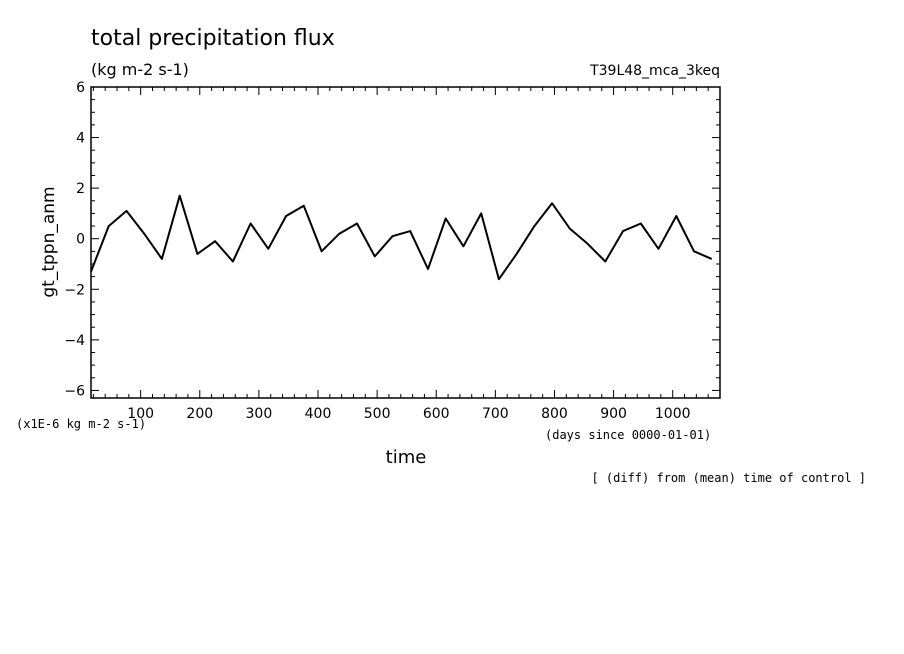  What do you see at coordinates (80, 240) in the screenshot?
I see `y-tick-label: 0` at bounding box center [80, 240].